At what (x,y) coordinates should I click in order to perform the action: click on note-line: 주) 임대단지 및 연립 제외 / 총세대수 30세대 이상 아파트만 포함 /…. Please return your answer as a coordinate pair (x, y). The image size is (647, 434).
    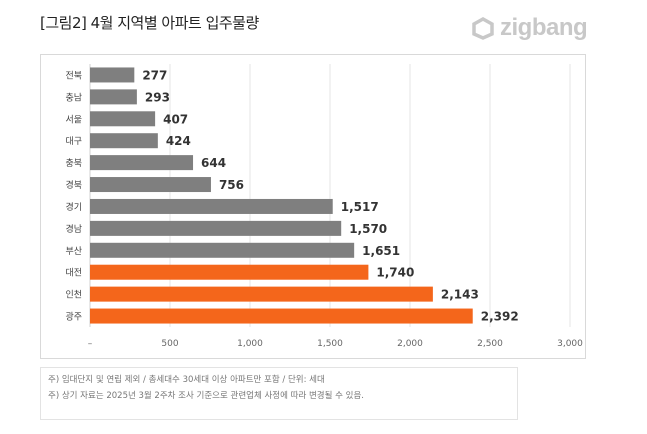
    Looking at the image, I should click on (186, 380).